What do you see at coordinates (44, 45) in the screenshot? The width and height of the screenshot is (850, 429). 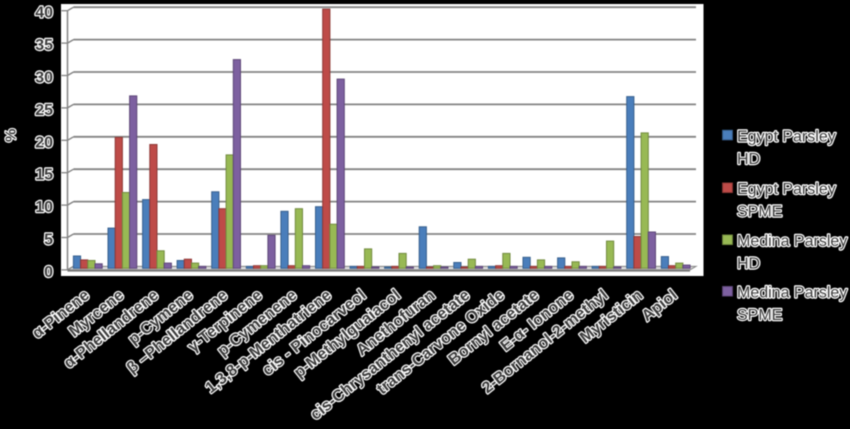 I see `svg-text: 35` at bounding box center [44, 45].